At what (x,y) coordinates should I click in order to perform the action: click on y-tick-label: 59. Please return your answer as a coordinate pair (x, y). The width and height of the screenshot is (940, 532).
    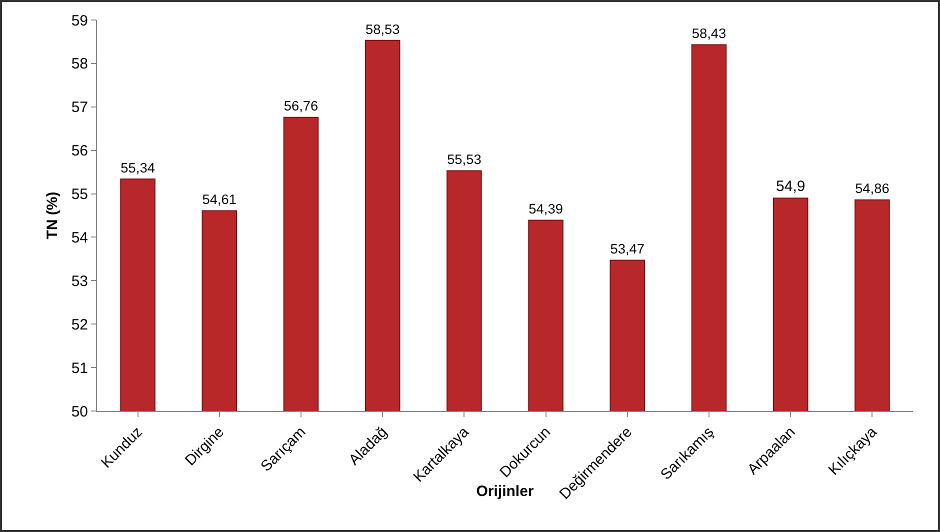
    Looking at the image, I should click on (79, 21).